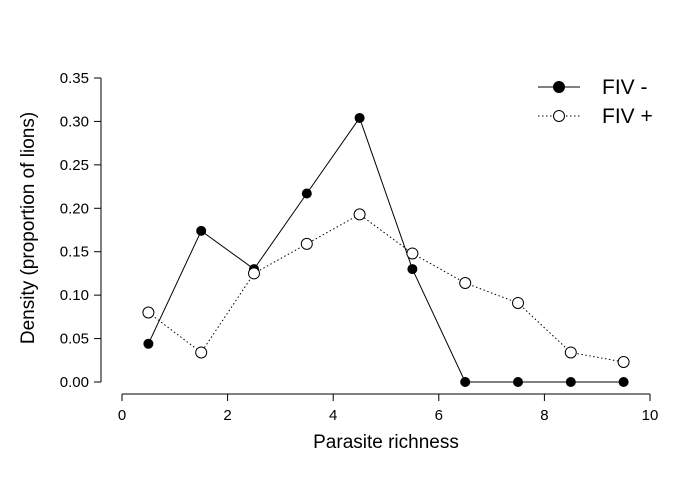  Describe the element at coordinates (593, 87) in the screenshot. I see `legend-item-fiv-negative: FIV -` at that location.